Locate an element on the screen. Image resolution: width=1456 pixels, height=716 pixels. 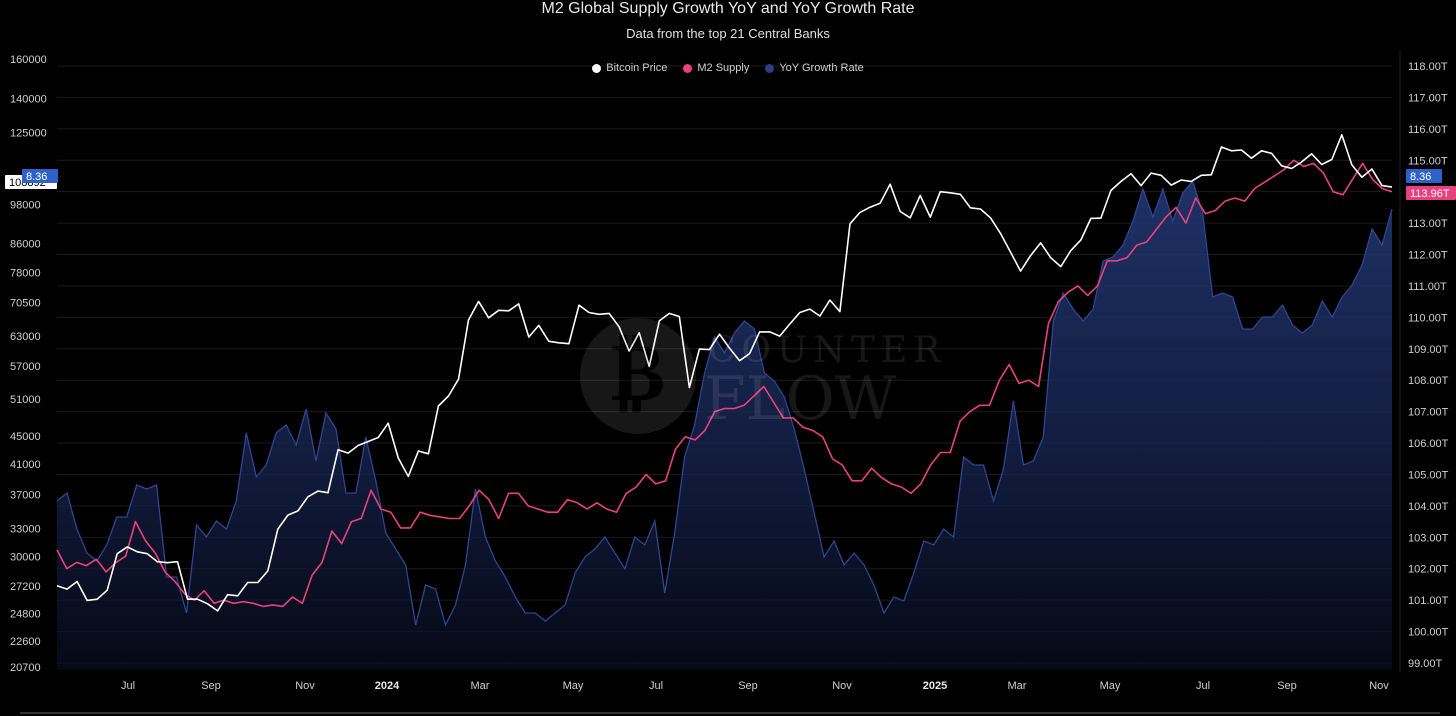
legend-label: Bitcoin Price is located at coordinates (637, 68).